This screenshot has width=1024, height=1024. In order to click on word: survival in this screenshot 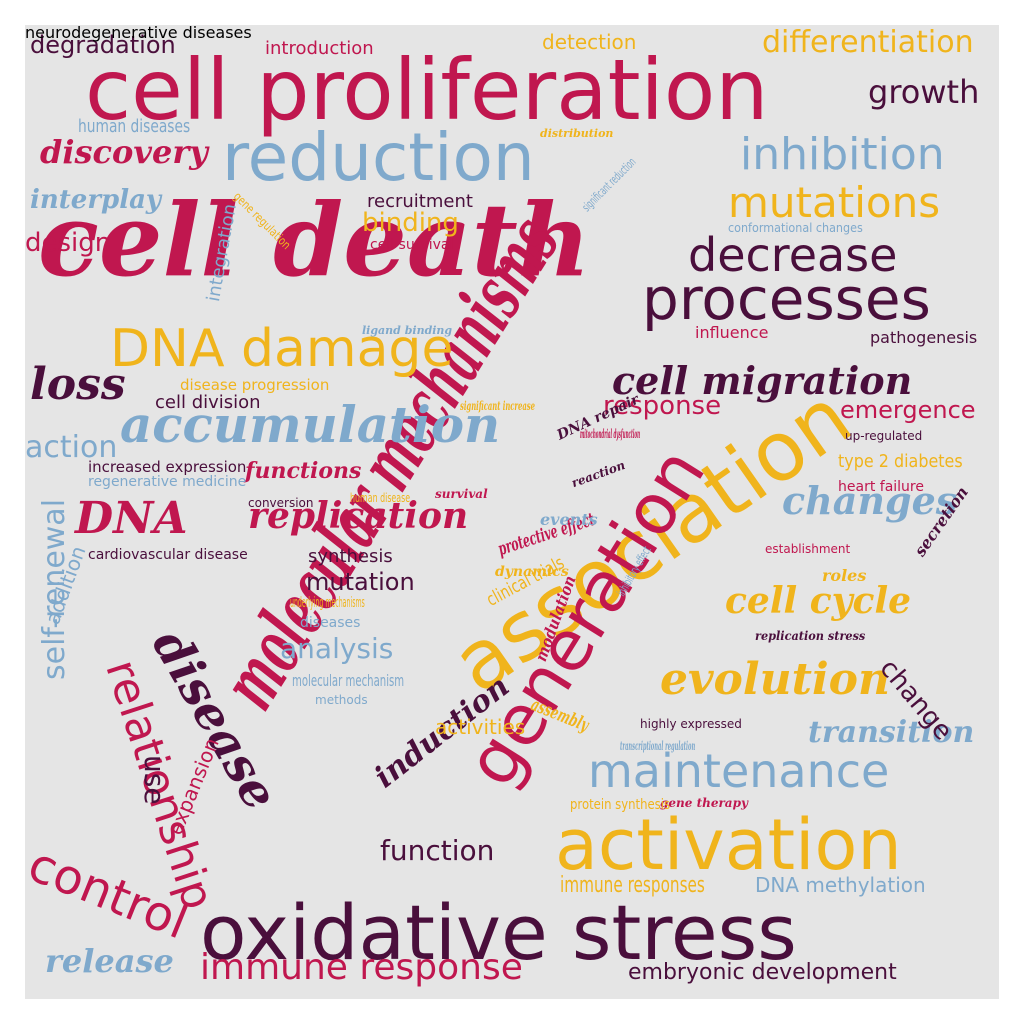, I will do `click(461, 494)`.